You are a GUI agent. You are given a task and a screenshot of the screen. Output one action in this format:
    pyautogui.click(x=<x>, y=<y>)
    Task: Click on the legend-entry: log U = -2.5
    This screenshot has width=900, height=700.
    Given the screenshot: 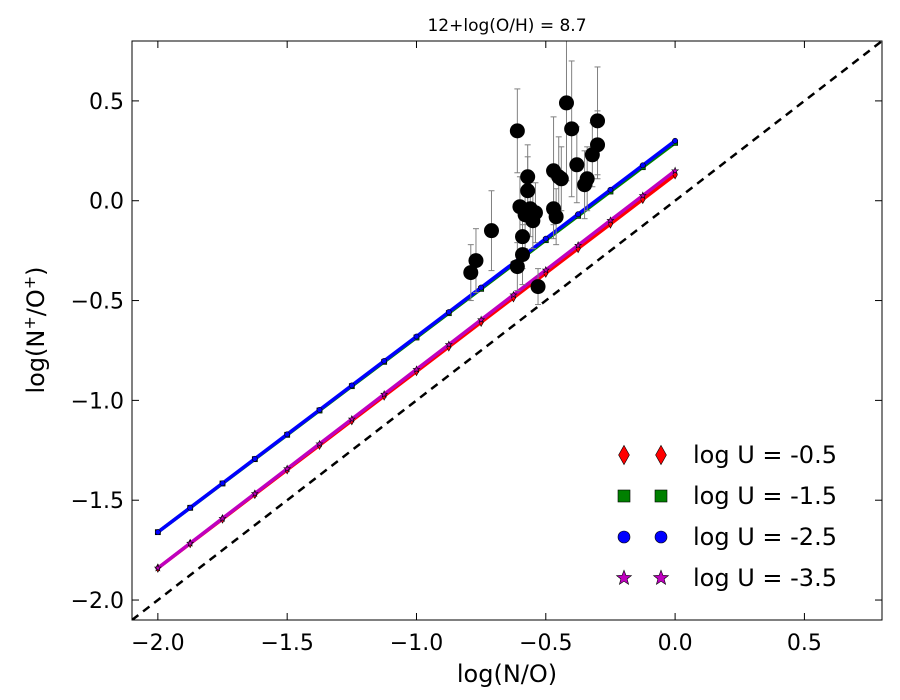 What is the action you would take?
    pyautogui.click(x=727, y=537)
    